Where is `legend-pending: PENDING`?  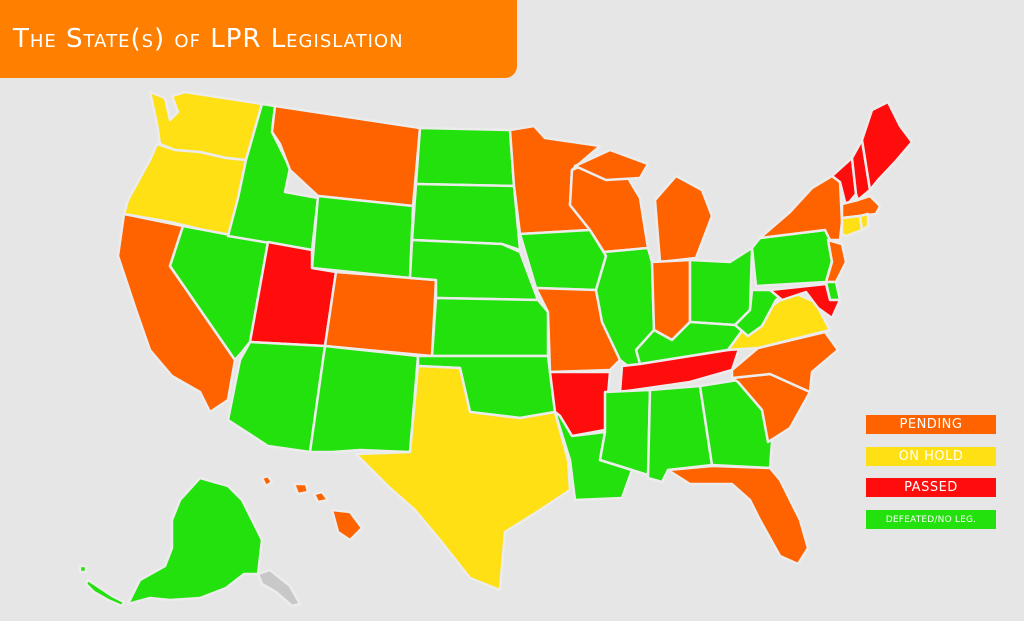
legend-pending: PENDING is located at coordinates (931, 424).